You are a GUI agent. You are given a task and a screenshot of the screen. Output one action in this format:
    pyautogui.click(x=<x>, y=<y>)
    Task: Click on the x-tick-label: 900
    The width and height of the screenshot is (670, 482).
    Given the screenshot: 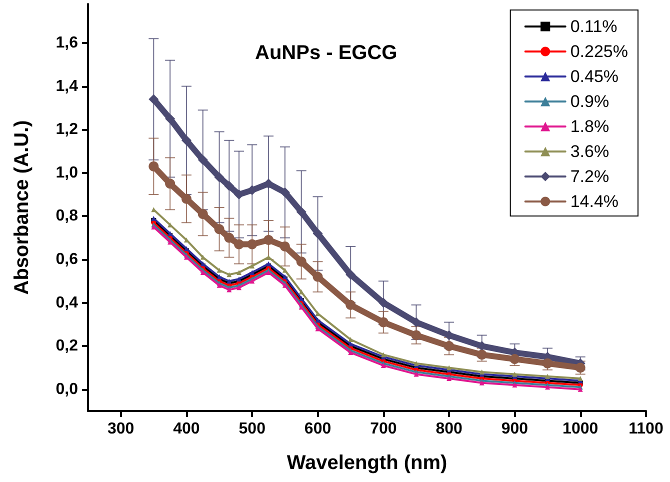 What is the action you would take?
    pyautogui.click(x=514, y=429)
    